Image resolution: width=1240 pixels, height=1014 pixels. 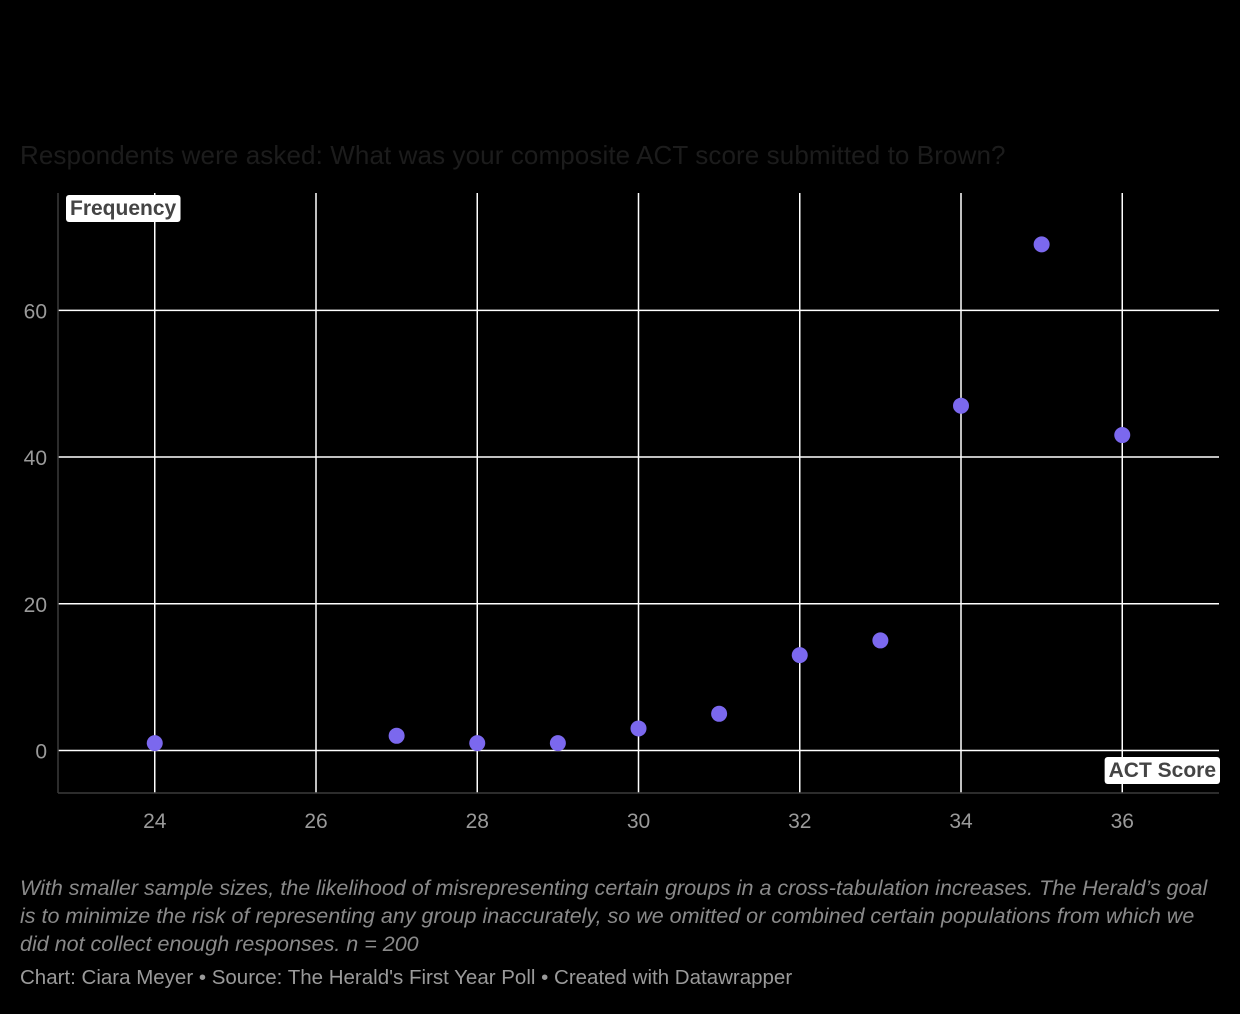 I want to click on y-tick-label: 60, so click(x=35, y=311).